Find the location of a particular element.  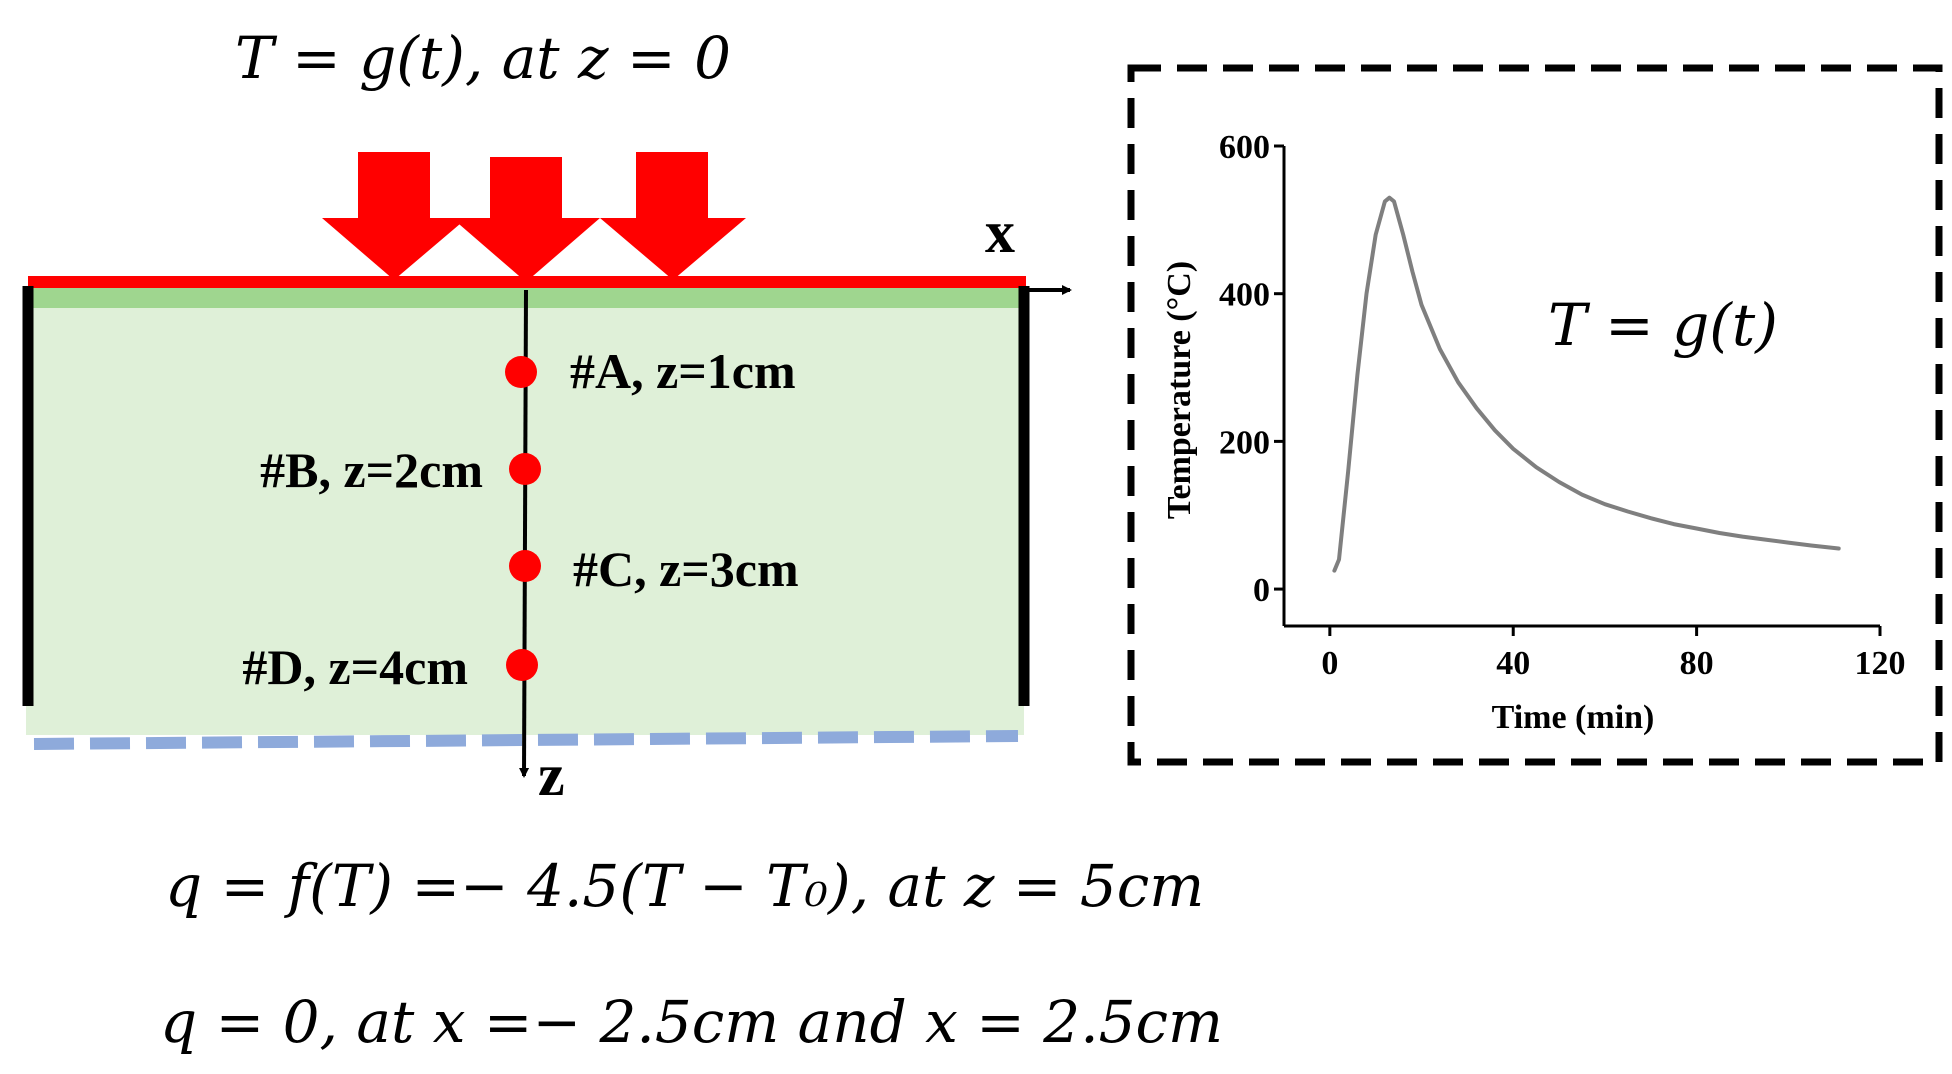

y-tick-label: 600 is located at coordinates (1244, 147).